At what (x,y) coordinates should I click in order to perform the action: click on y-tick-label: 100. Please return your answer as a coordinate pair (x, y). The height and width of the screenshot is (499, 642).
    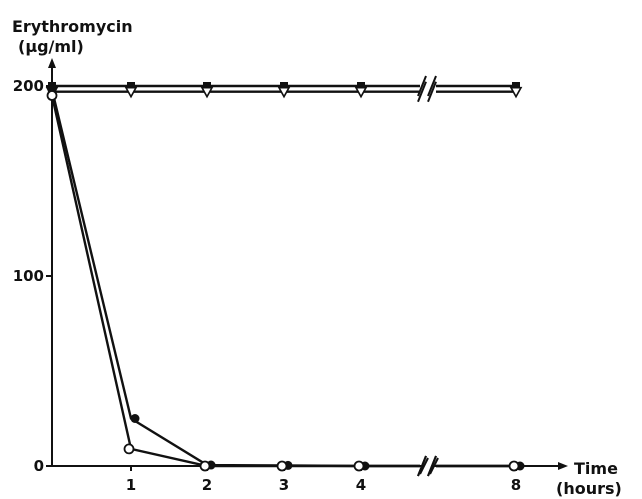
    Looking at the image, I should click on (28, 276).